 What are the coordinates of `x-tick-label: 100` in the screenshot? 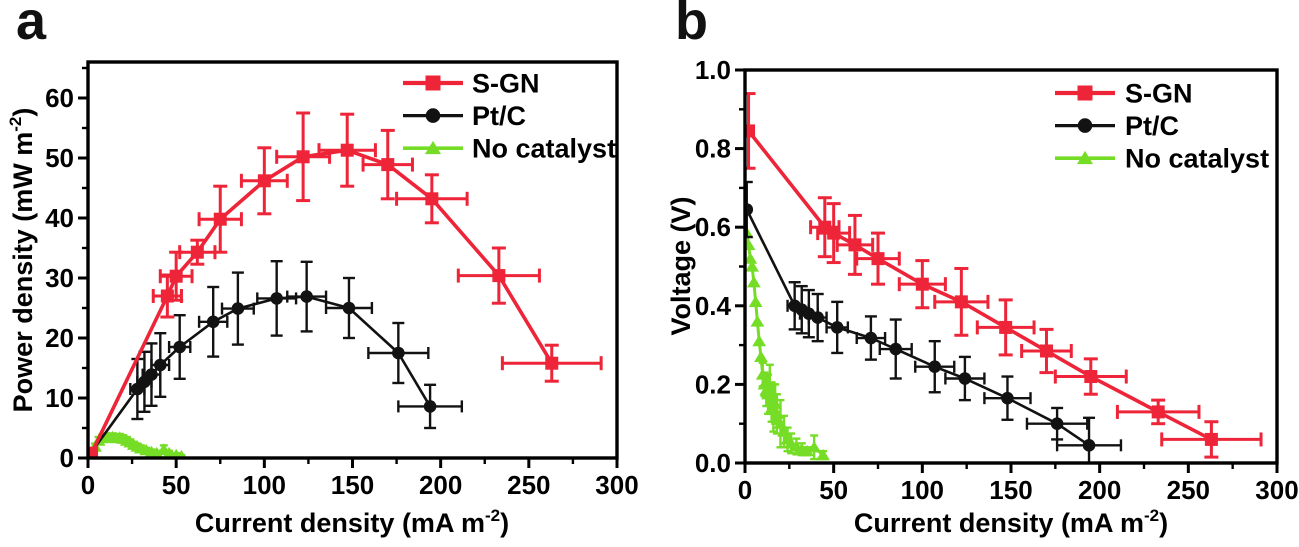 It's located at (264, 485).